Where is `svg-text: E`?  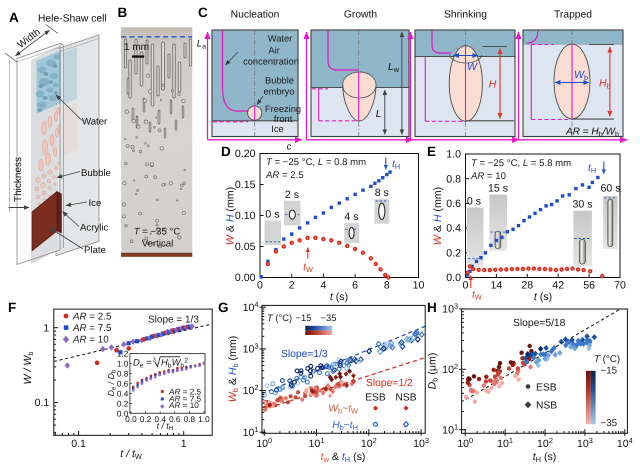
svg-text: E is located at coordinates (431, 151).